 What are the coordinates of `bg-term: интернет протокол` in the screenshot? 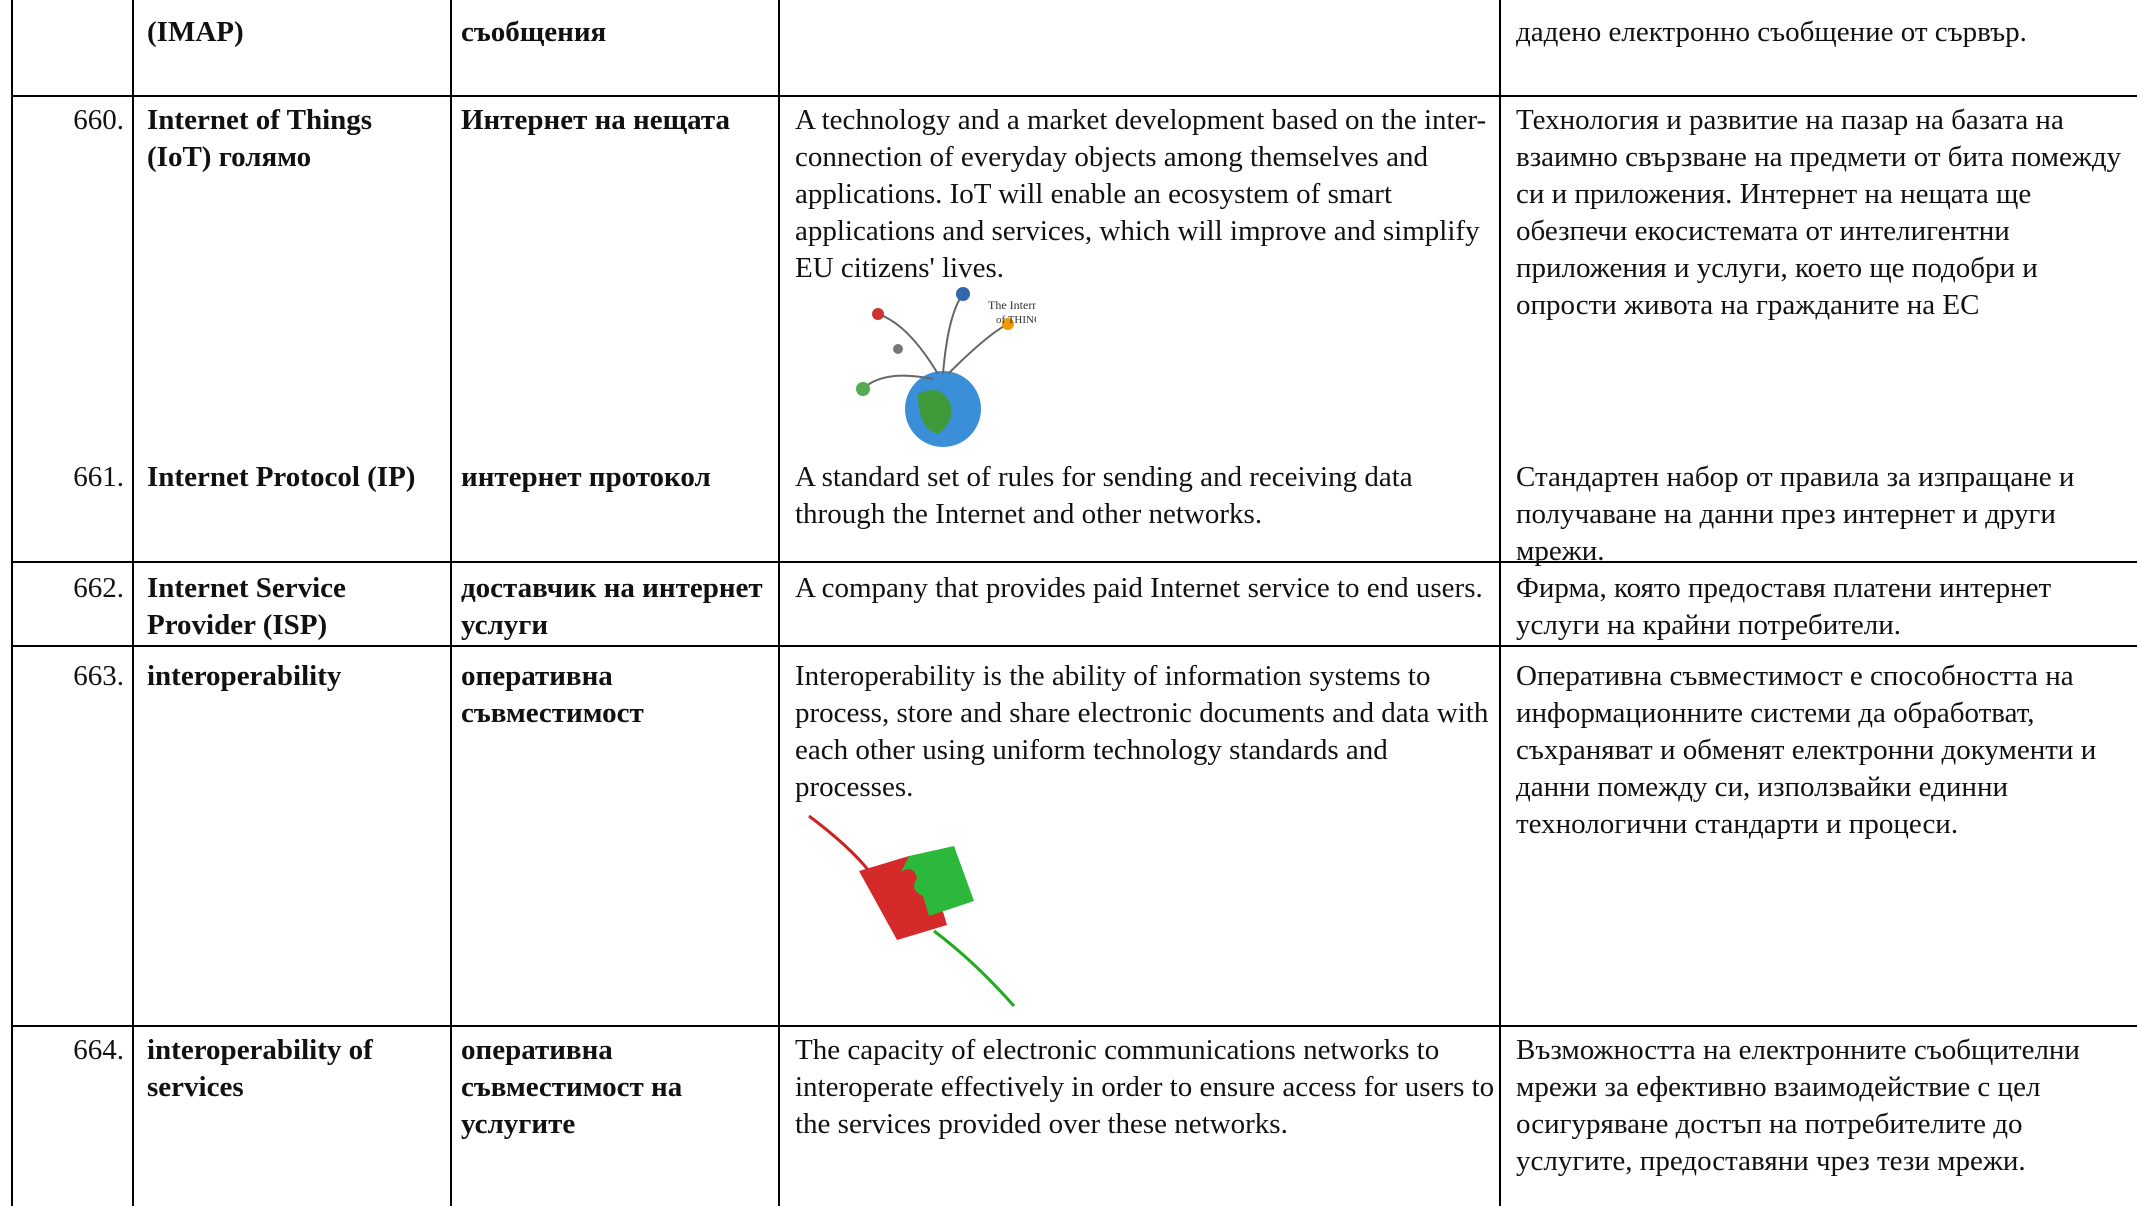 It's located at (586, 477).